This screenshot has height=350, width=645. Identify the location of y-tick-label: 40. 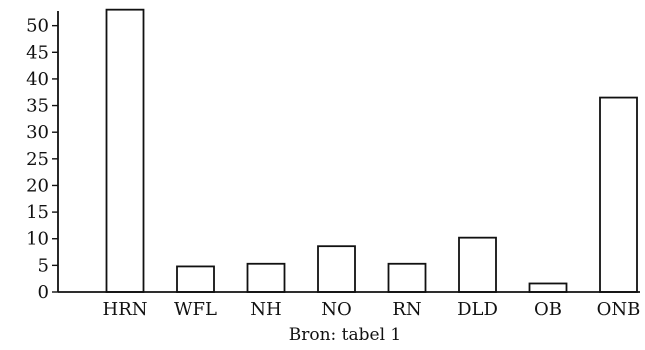
(37, 79).